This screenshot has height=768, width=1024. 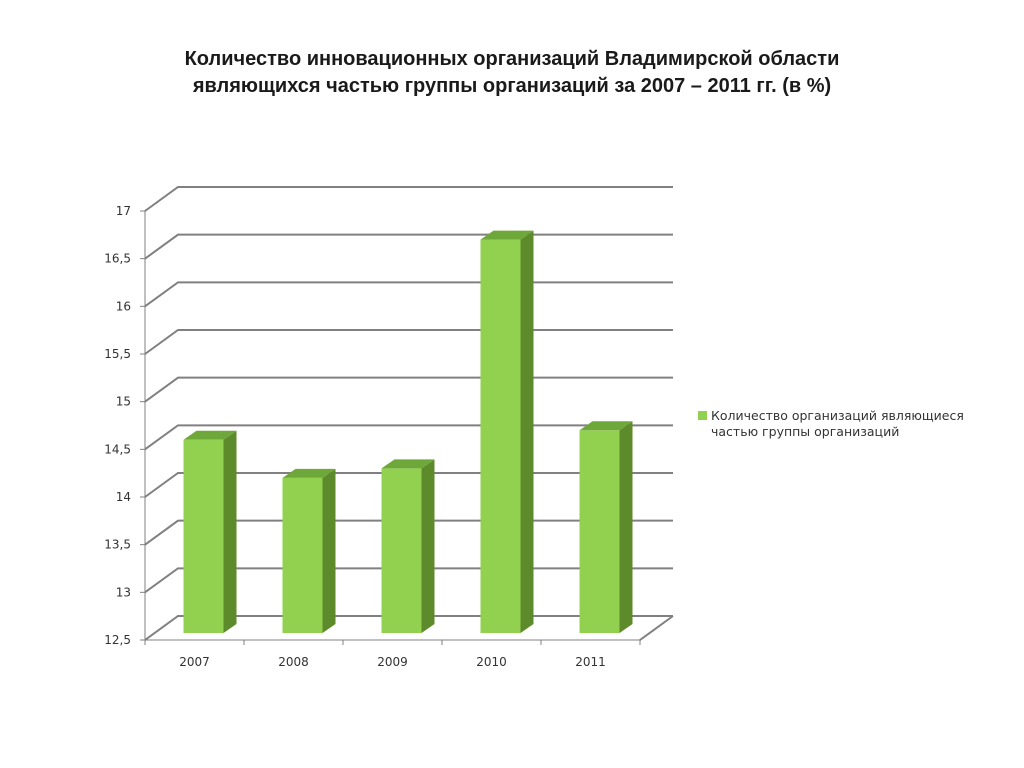 What do you see at coordinates (123, 592) in the screenshot?
I see `y-tick-label: 13` at bounding box center [123, 592].